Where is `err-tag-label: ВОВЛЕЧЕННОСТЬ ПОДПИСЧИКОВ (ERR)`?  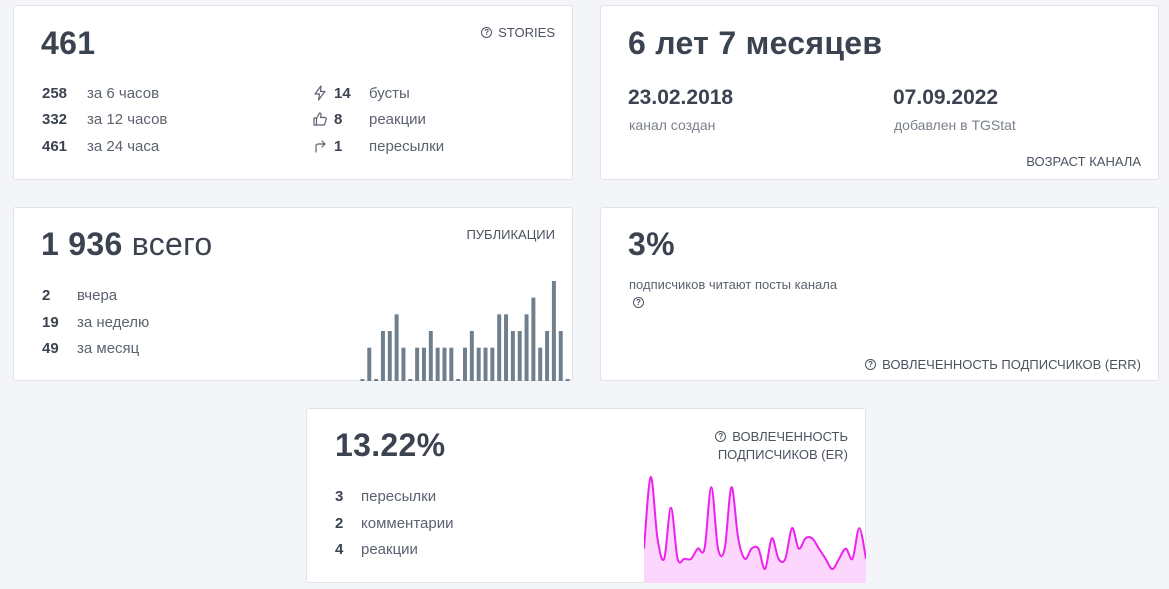 err-tag-label: ВОВЛЕЧЕННОСТЬ ПОДПИСЧИКОВ (ERR) is located at coordinates (1011, 364).